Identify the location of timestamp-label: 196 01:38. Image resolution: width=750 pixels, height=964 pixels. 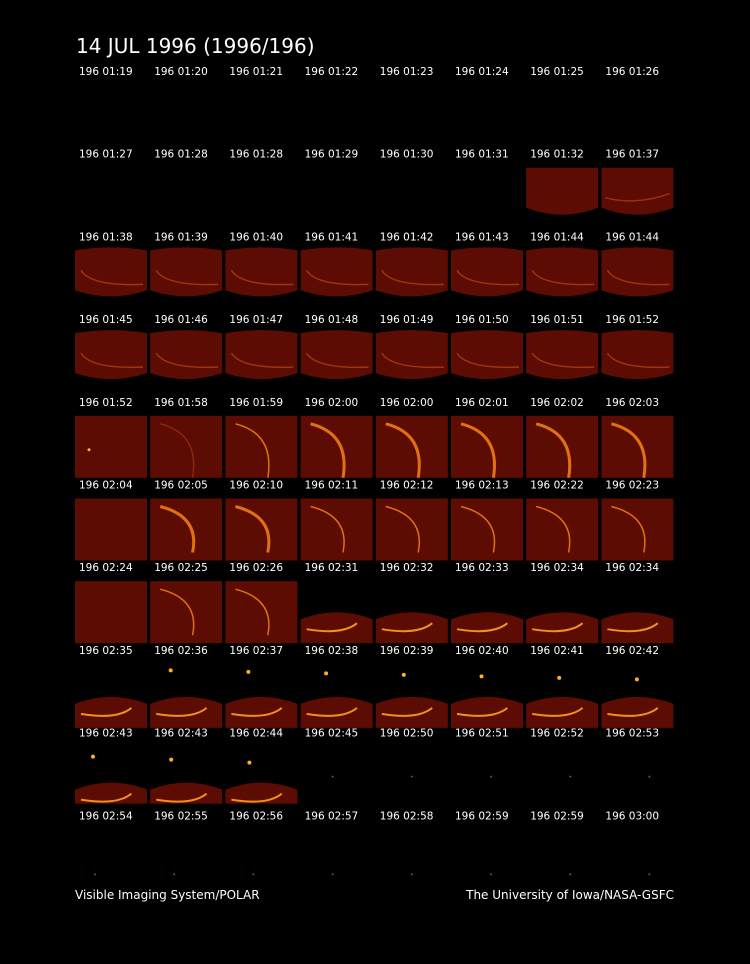
(106, 237).